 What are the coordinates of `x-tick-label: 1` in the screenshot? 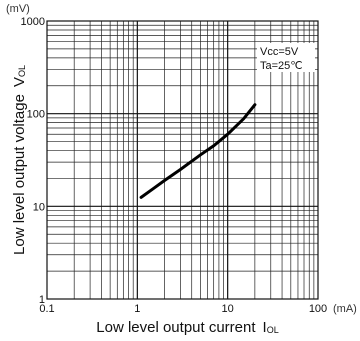 It's located at (137, 309).